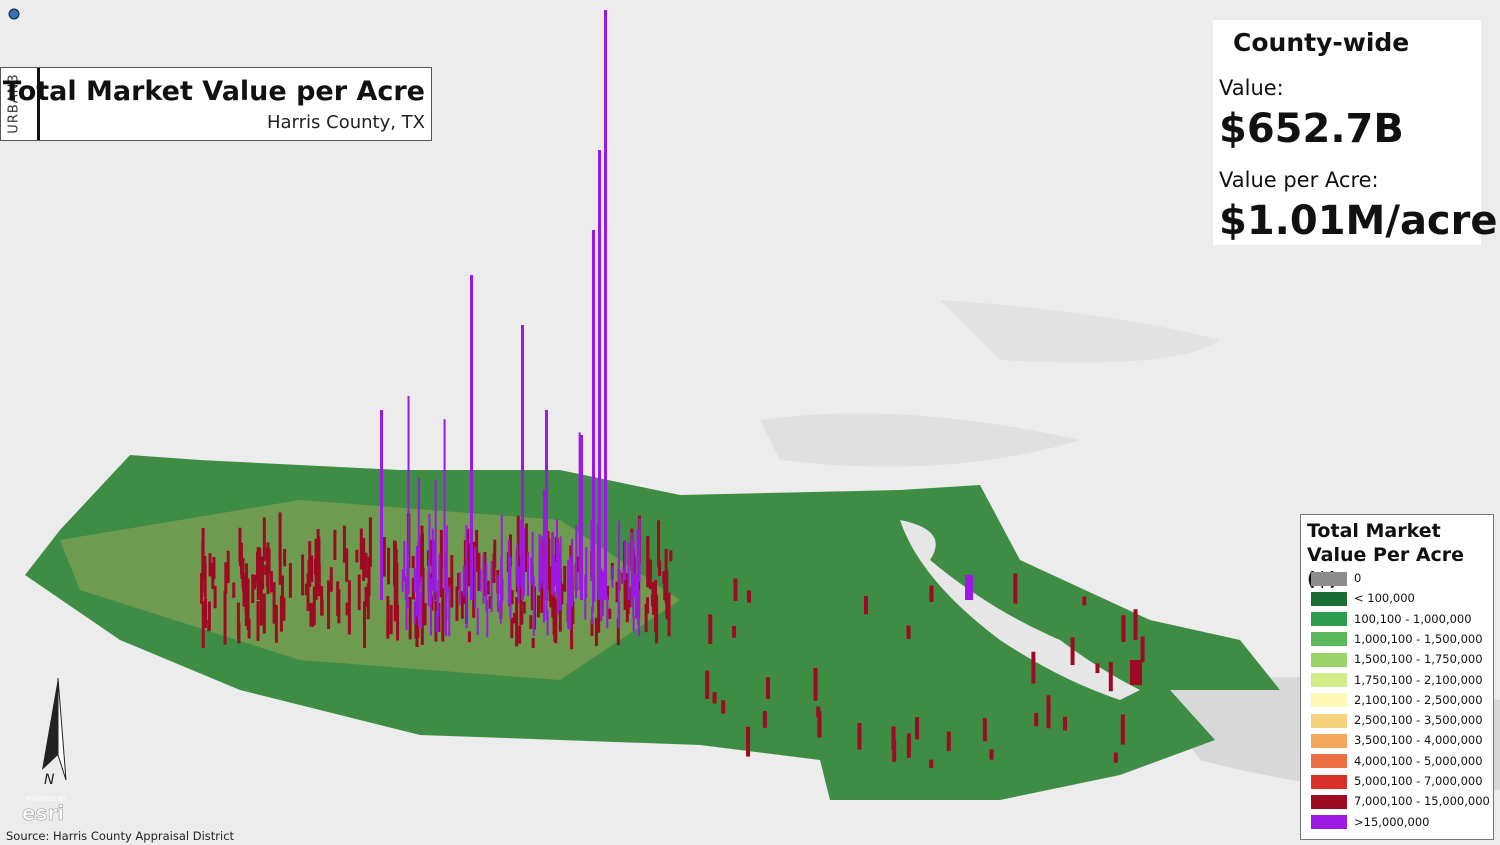 Image resolution: width=1500 pixels, height=845 pixels. What do you see at coordinates (1418, 760) in the screenshot?
I see `legend-label: 4,000,100 - 5,000,000` at bounding box center [1418, 760].